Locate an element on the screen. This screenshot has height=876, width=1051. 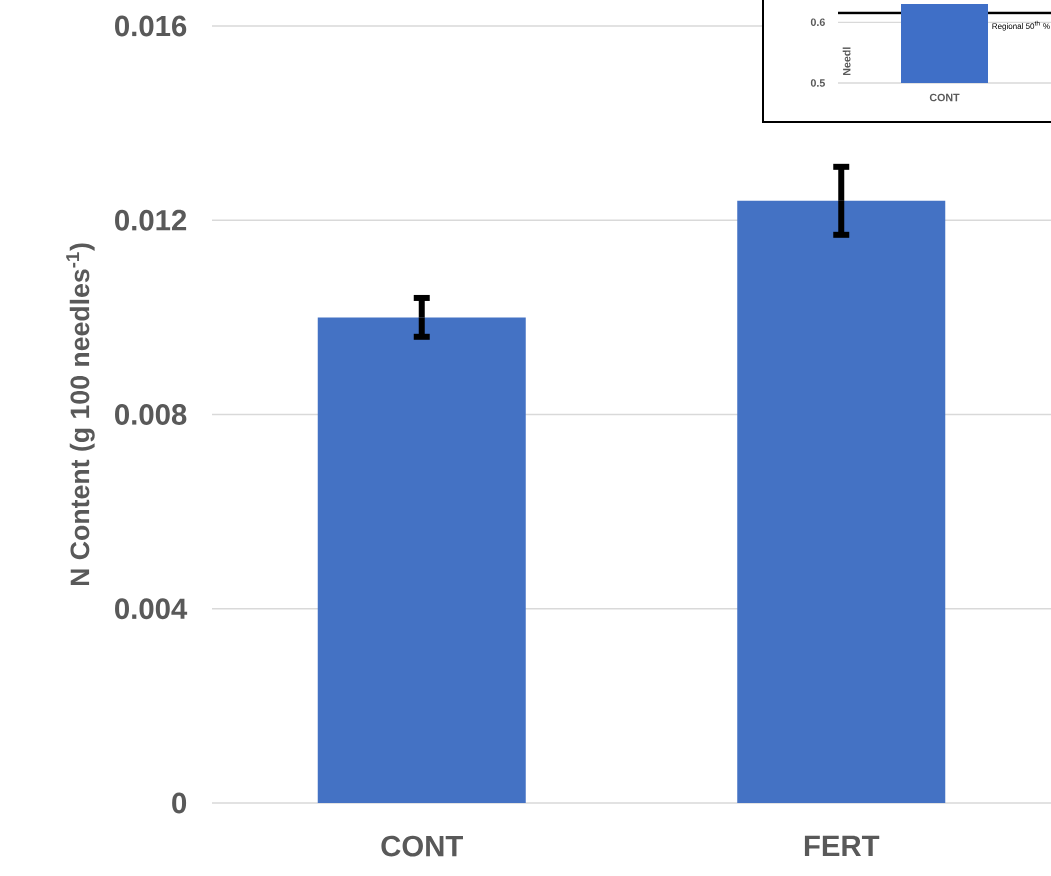
y-tick-label: 0.004 is located at coordinates (151, 609).